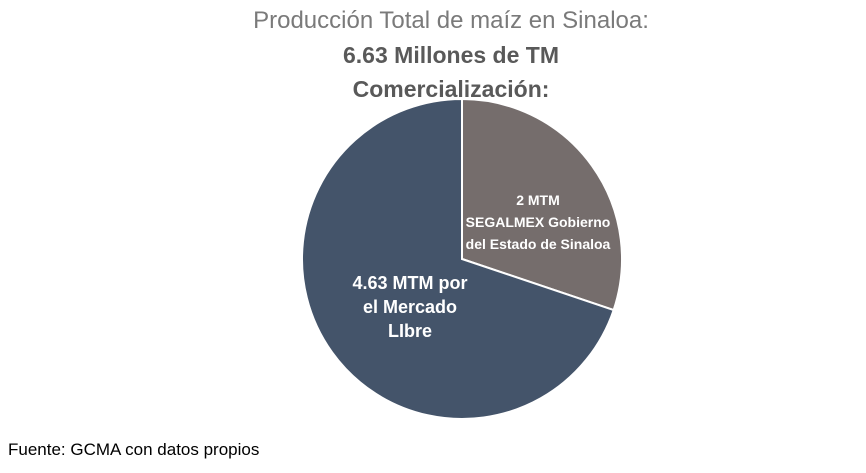 The width and height of the screenshot is (866, 473). Describe the element at coordinates (451, 20) in the screenshot. I see `title-line-production: Producción Total de maíz en Sinaloa:` at that location.